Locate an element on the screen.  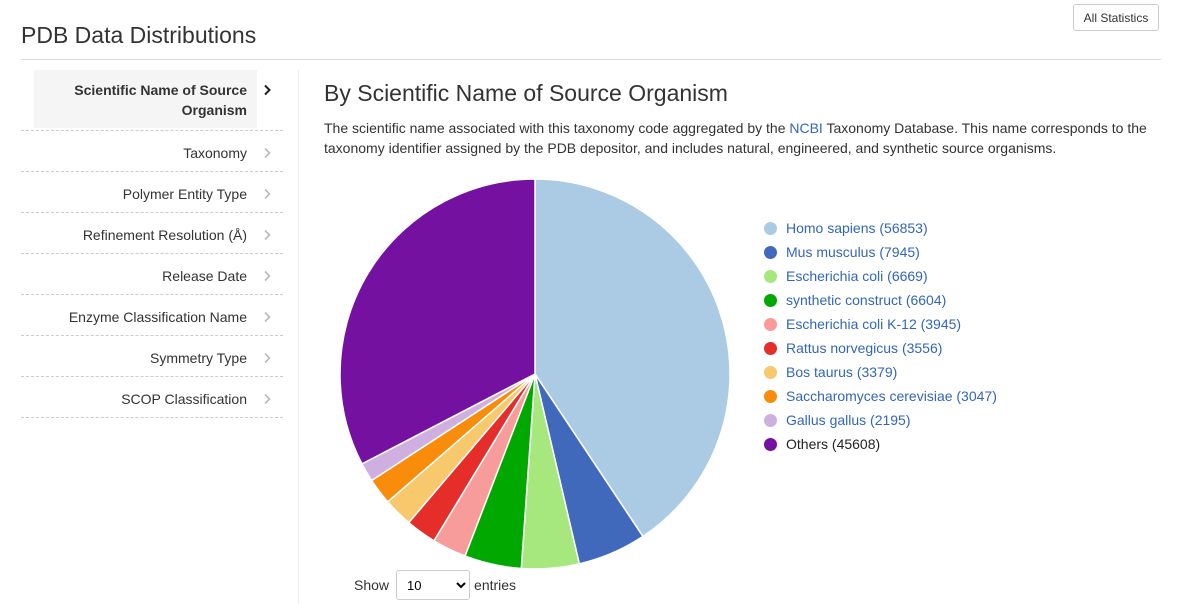
entries-label: entries is located at coordinates (495, 585).